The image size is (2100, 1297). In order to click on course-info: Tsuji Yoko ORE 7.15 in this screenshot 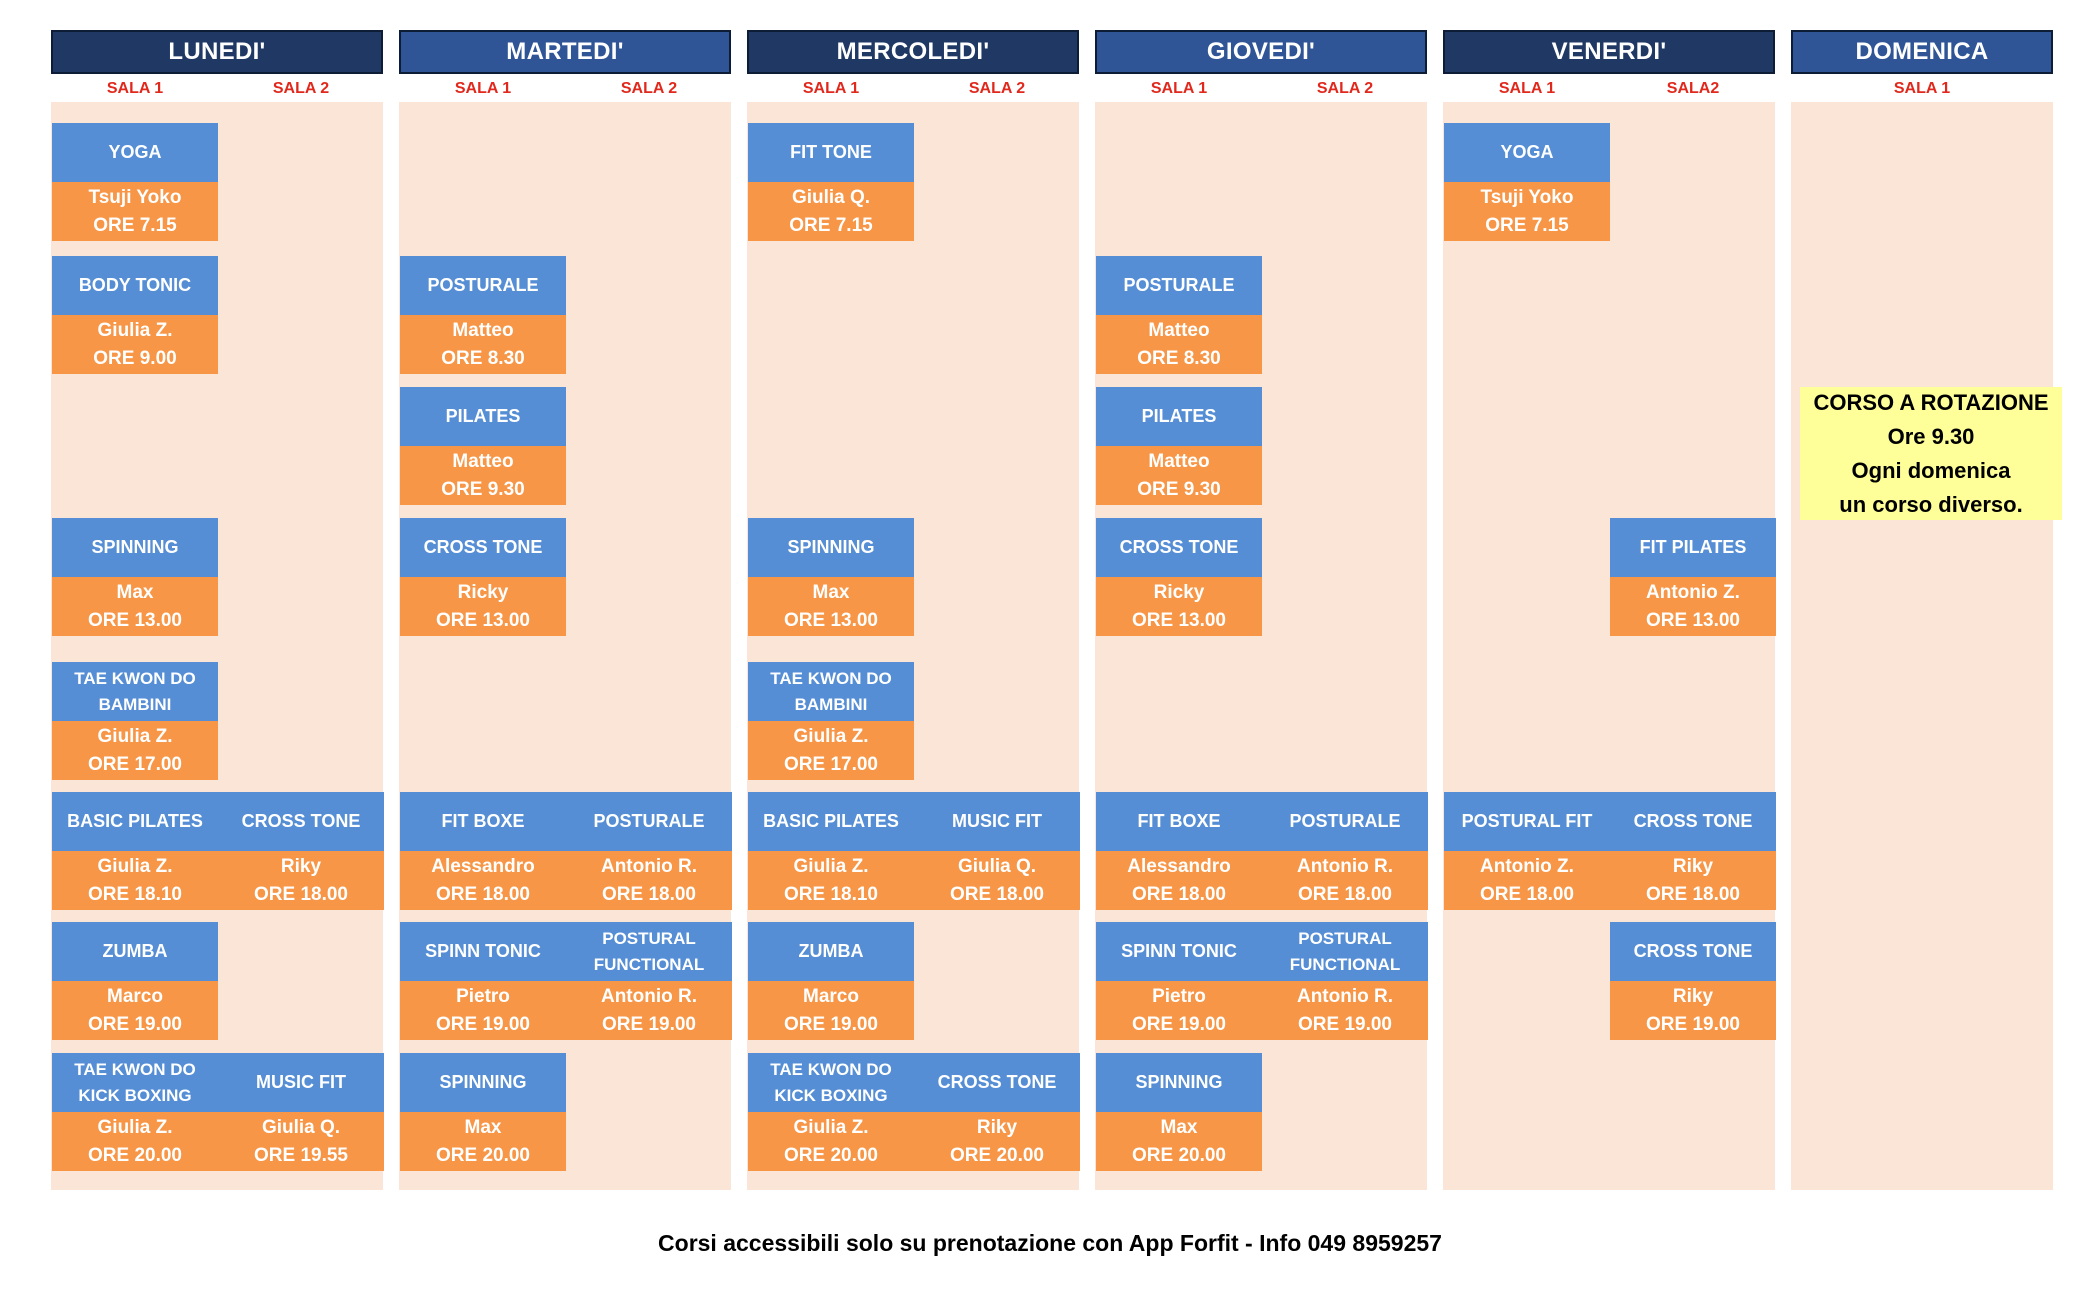, I will do `click(1527, 211)`.